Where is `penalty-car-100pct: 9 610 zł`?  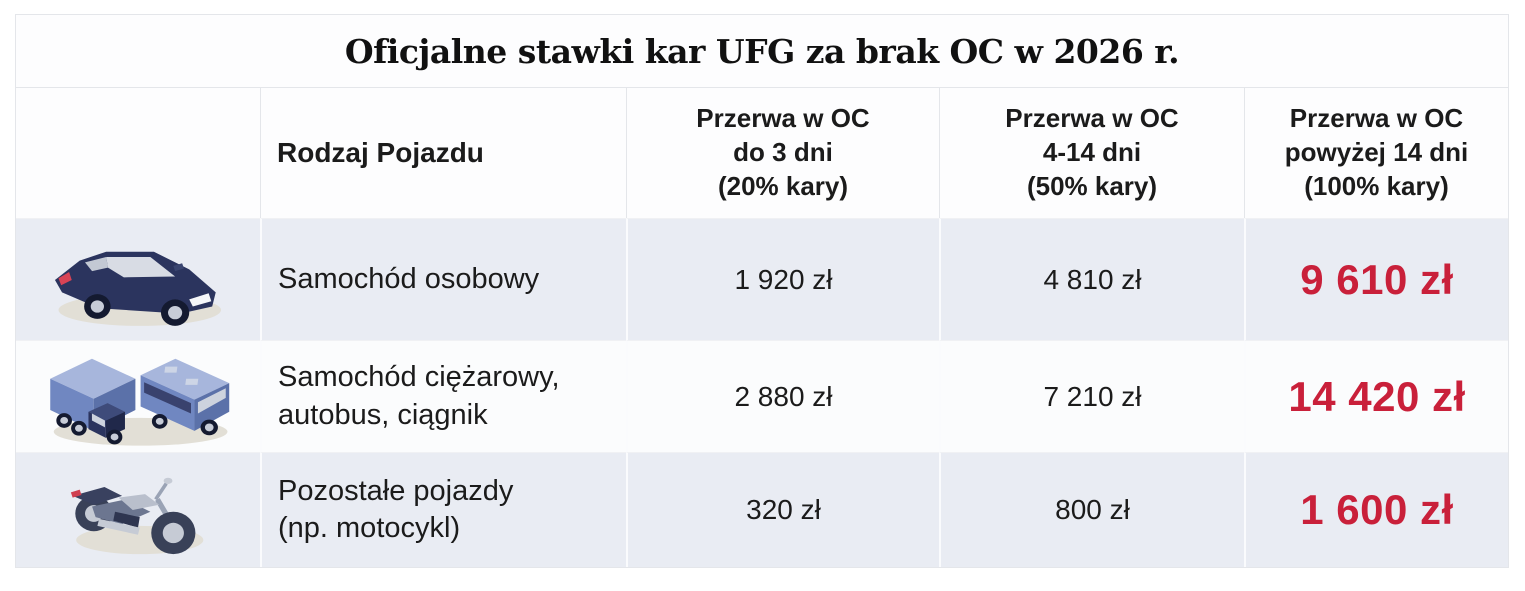
penalty-car-100pct: 9 610 zł is located at coordinates (1376, 279).